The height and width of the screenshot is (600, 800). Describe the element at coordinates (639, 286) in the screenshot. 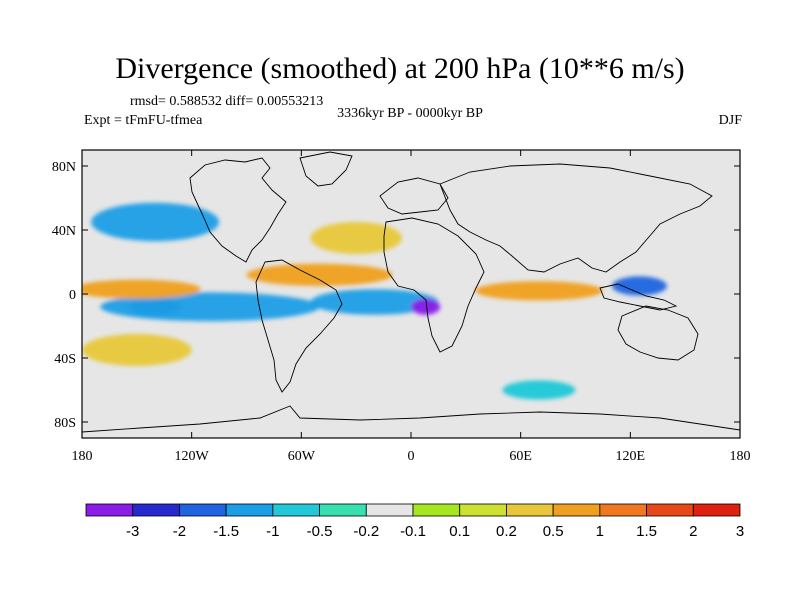

I see `field-indonesia-convergence` at that location.